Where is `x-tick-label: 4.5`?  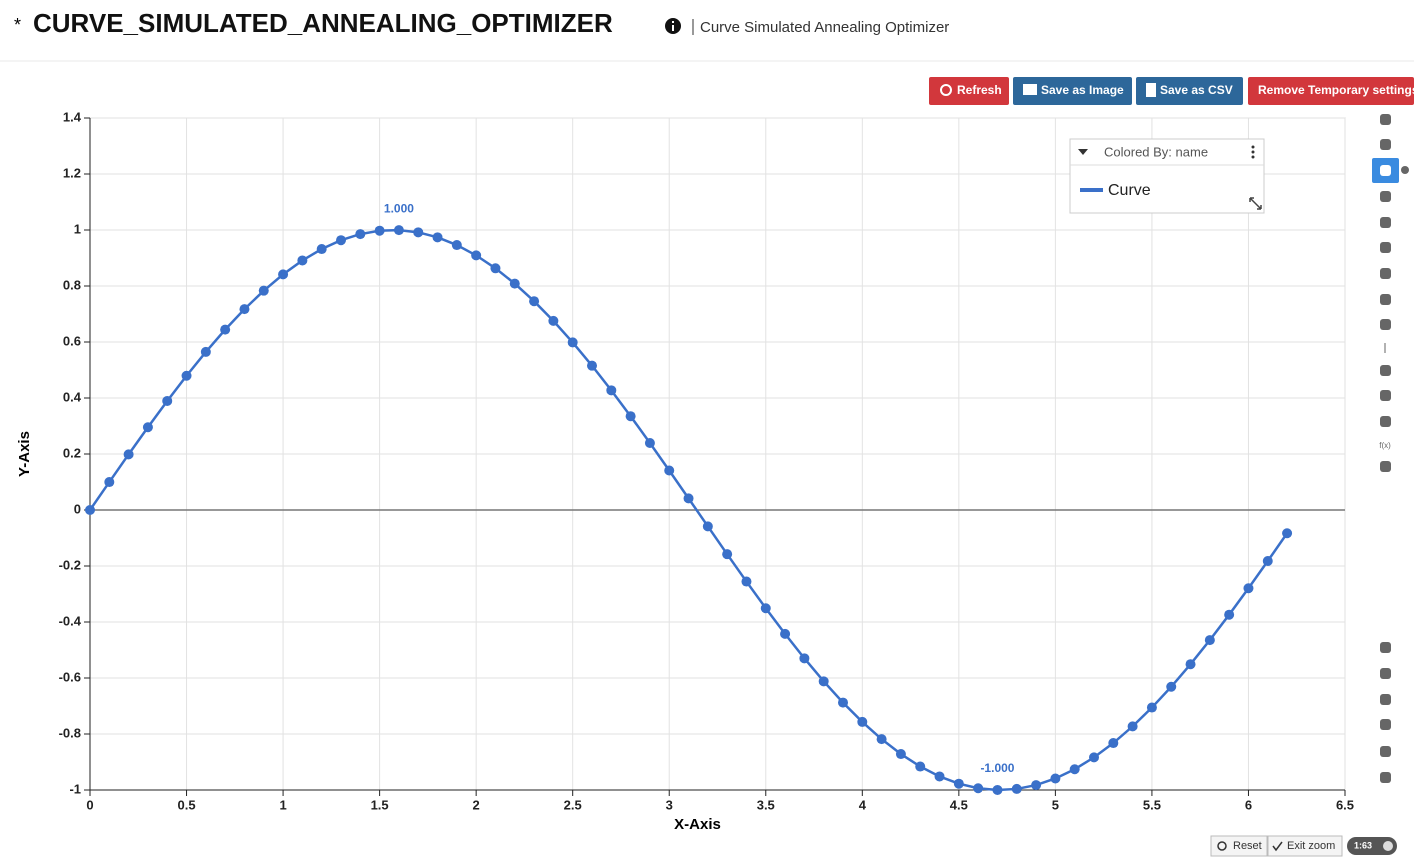
x-tick-label: 4.5 is located at coordinates (959, 804).